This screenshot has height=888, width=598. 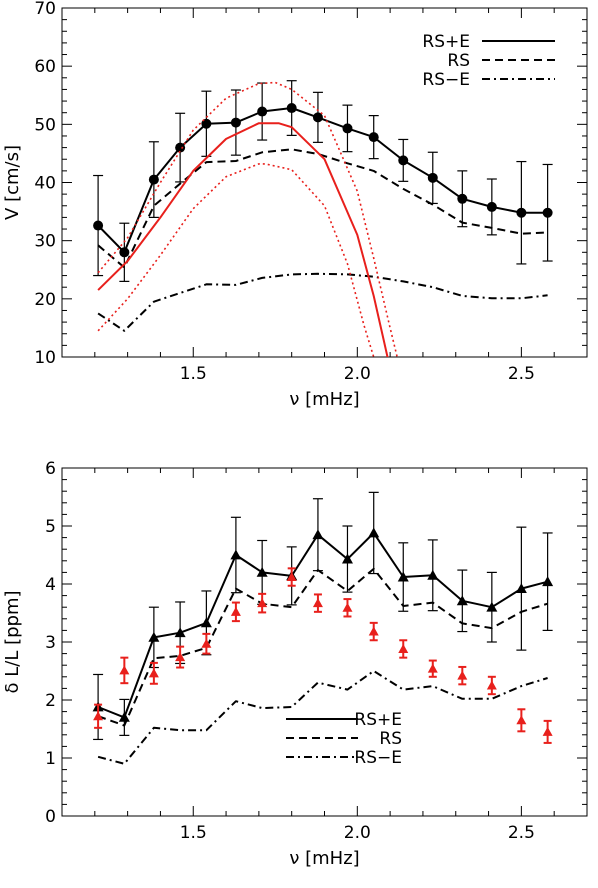 What do you see at coordinates (50, 527) in the screenshot?
I see `y-tick-label: 5` at bounding box center [50, 527].